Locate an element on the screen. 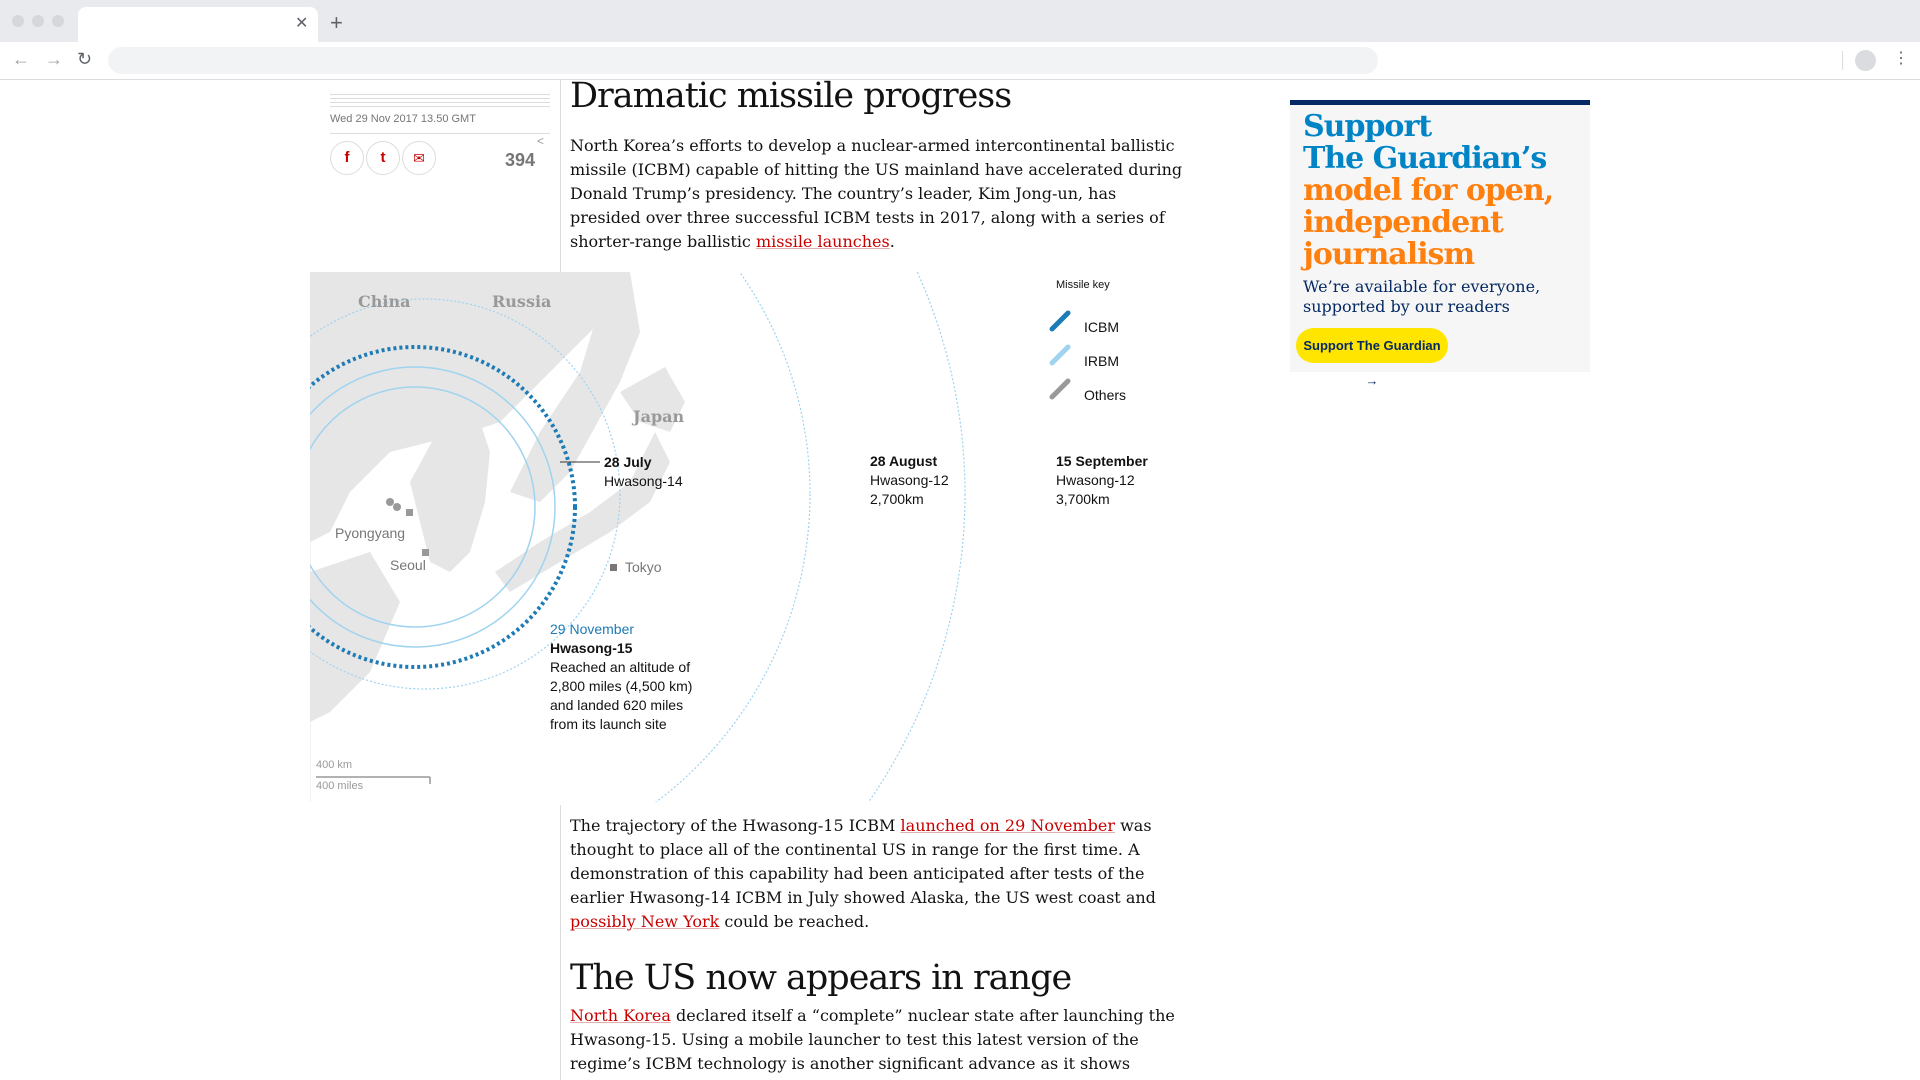 This screenshot has width=1920, height=1080. twitter-icon: t is located at coordinates (383, 158).